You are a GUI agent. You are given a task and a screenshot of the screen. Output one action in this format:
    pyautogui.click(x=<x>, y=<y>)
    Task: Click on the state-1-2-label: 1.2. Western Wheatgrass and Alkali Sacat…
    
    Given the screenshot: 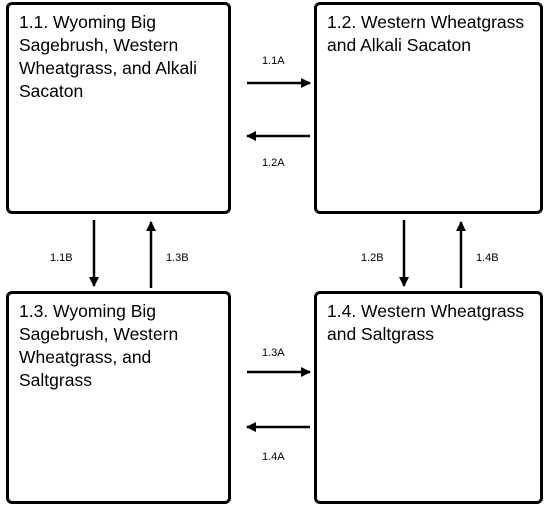 What is the action you would take?
    pyautogui.click(x=426, y=33)
    